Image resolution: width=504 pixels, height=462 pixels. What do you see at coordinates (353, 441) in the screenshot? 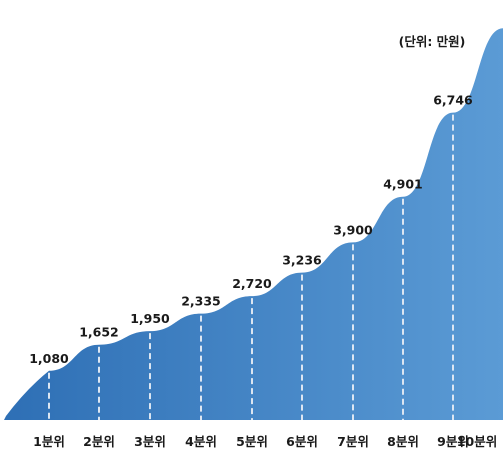
I see `category-tick-label: 7분위` at bounding box center [353, 441].